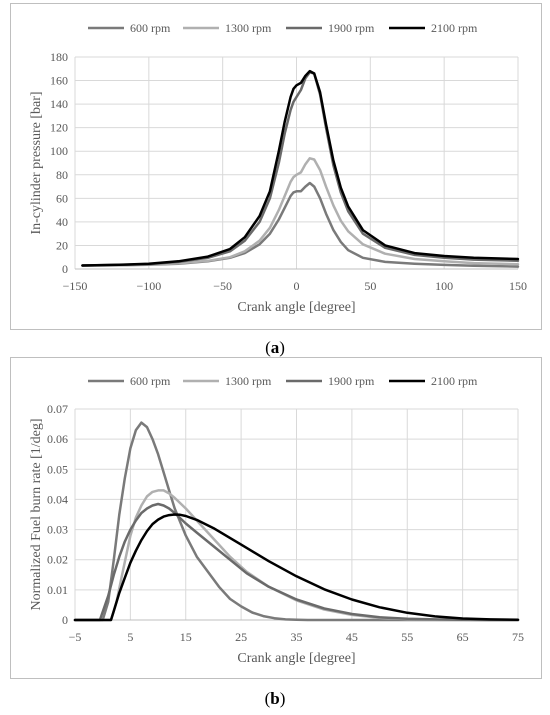 The height and width of the screenshot is (715, 550). Describe the element at coordinates (186, 637) in the screenshot. I see `x-tick-label: 15` at that location.